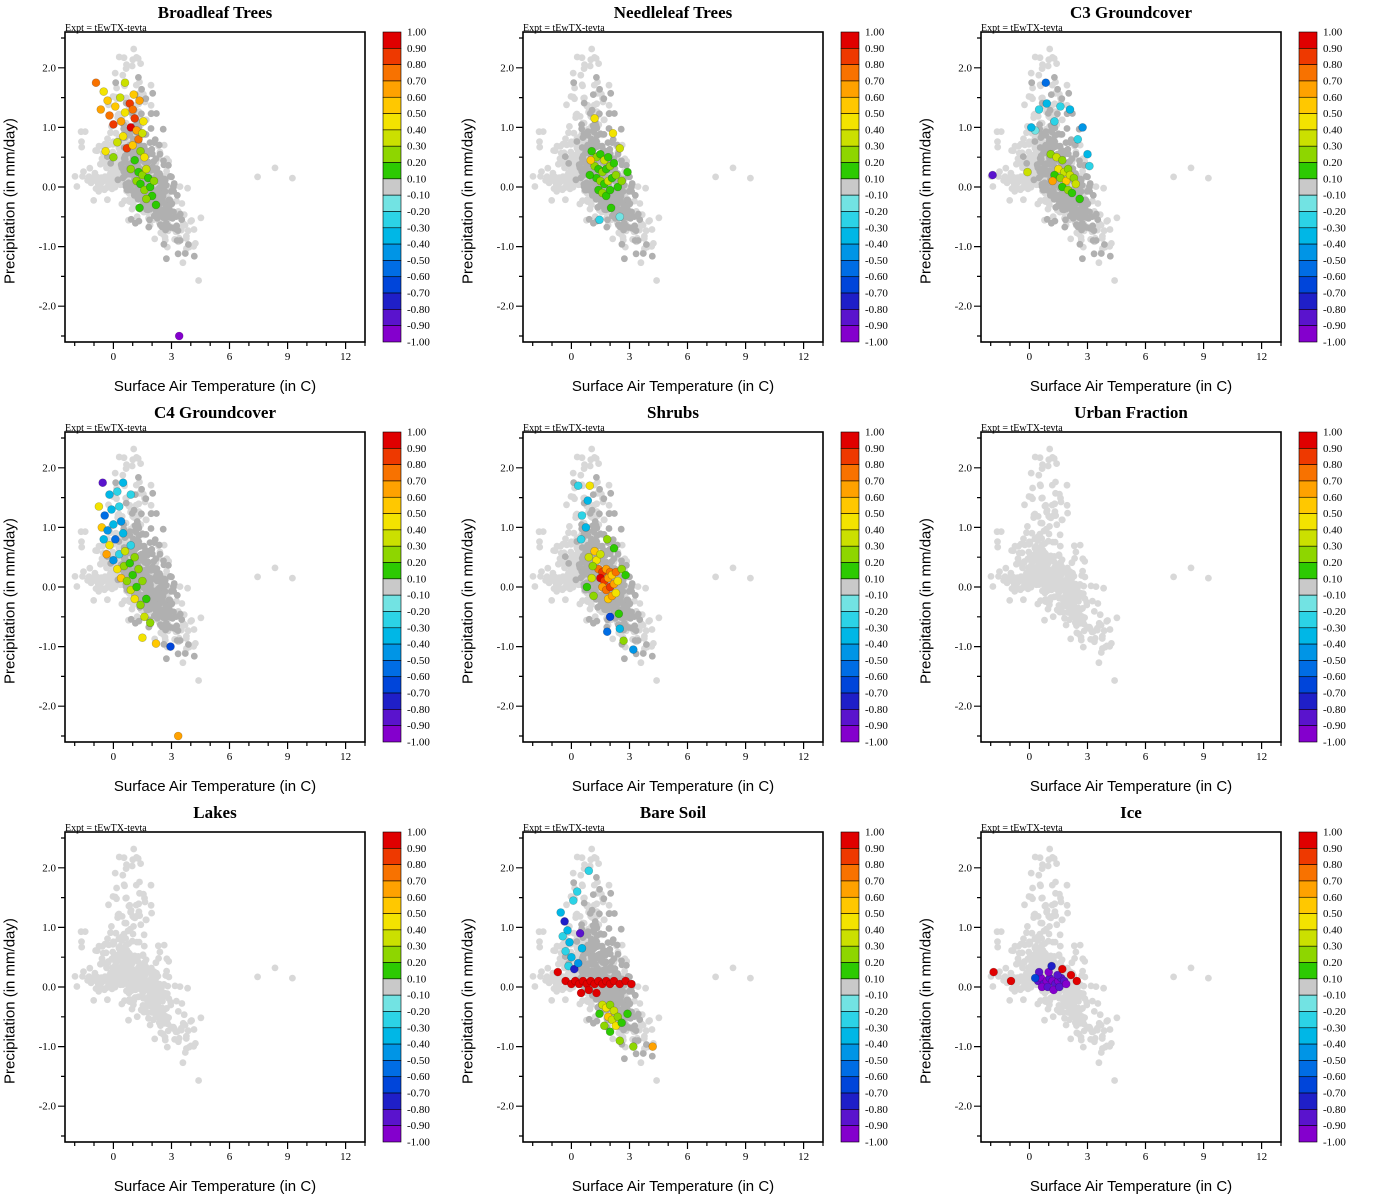 The height and width of the screenshot is (1200, 1374). Describe the element at coordinates (1131, 412) in the screenshot. I see `panel-title: Urban Fraction` at that location.